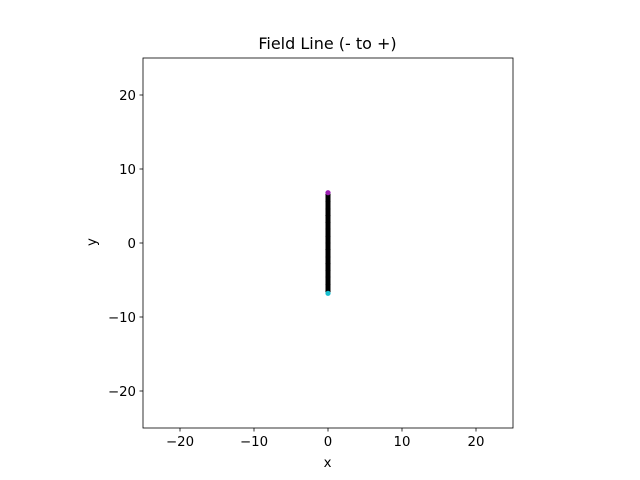 This screenshot has height=480, width=640. Describe the element at coordinates (122, 392) in the screenshot. I see `y-tick-label: −20` at that location.